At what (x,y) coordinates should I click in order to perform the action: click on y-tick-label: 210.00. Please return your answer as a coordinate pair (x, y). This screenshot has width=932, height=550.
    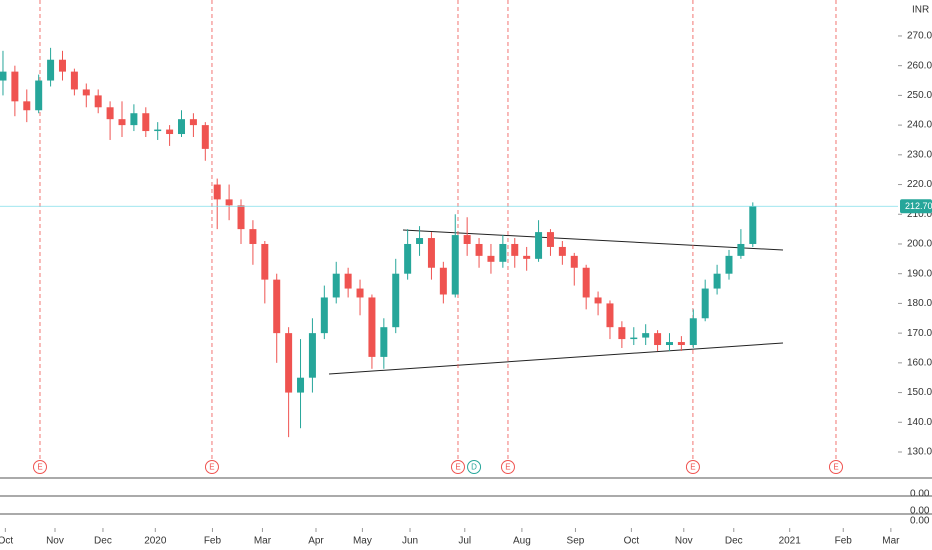
    Looking at the image, I should click on (919, 214).